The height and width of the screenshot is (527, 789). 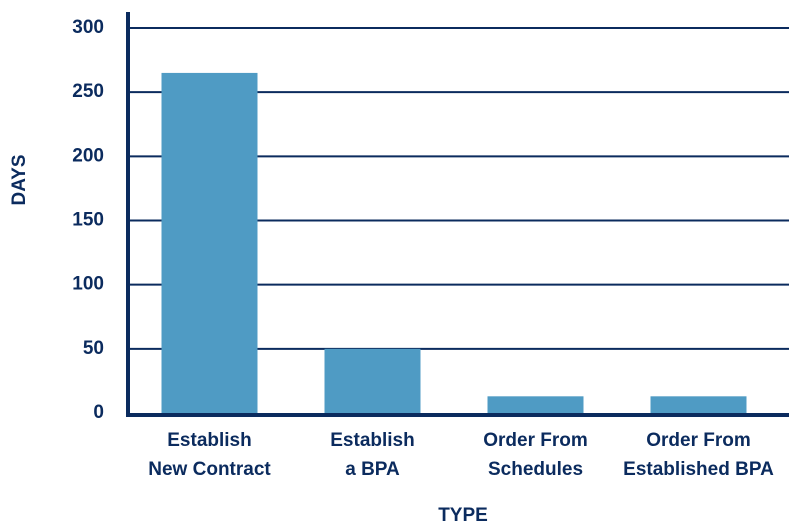 I want to click on x-tick-label: New Contract, so click(x=209, y=469).